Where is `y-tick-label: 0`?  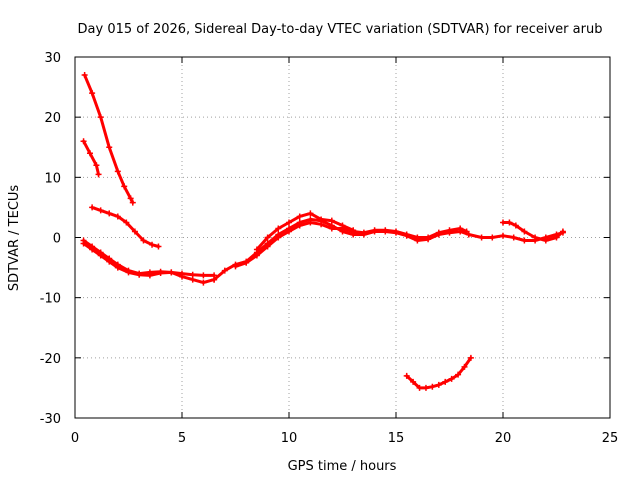 y-tick-label: 0 is located at coordinates (57, 239).